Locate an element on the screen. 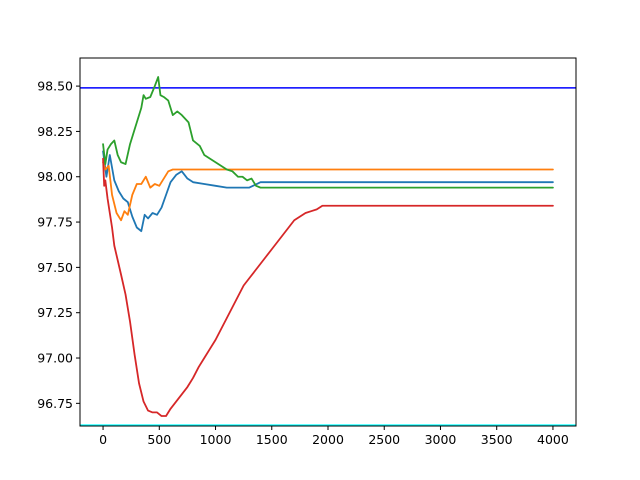 Image resolution: width=640 pixels, height=480 pixels. y-tick-label: 97.25 is located at coordinates (55, 312).